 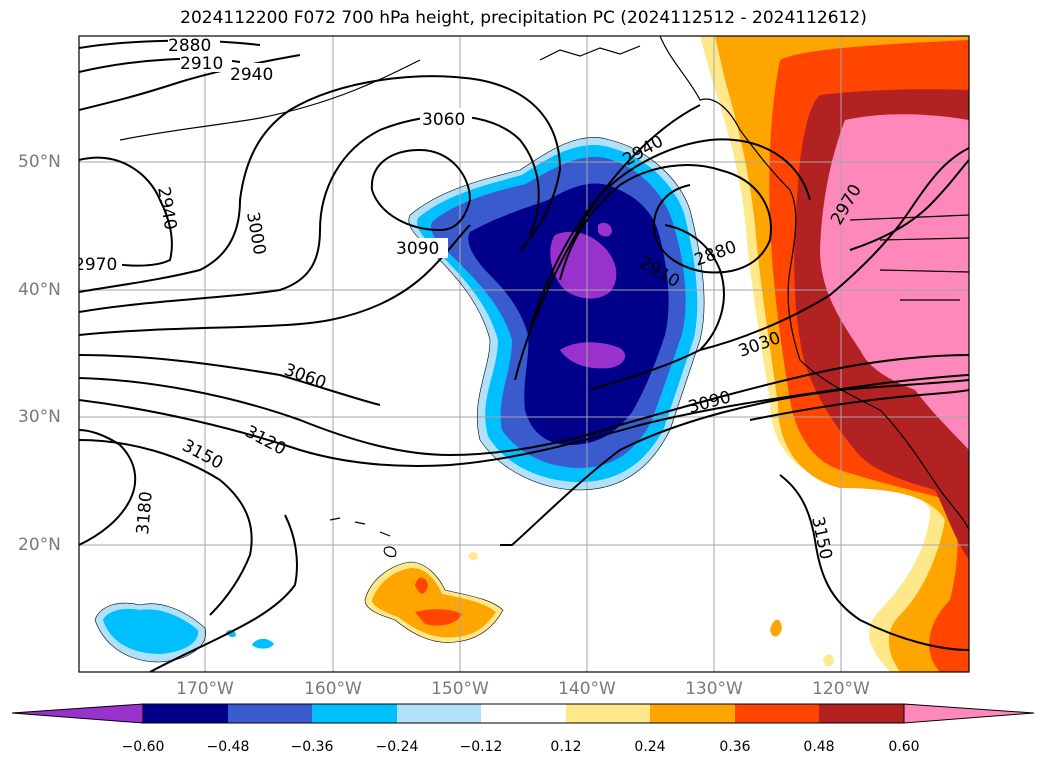 I want to click on colorbar-extend-max, so click(x=969, y=713).